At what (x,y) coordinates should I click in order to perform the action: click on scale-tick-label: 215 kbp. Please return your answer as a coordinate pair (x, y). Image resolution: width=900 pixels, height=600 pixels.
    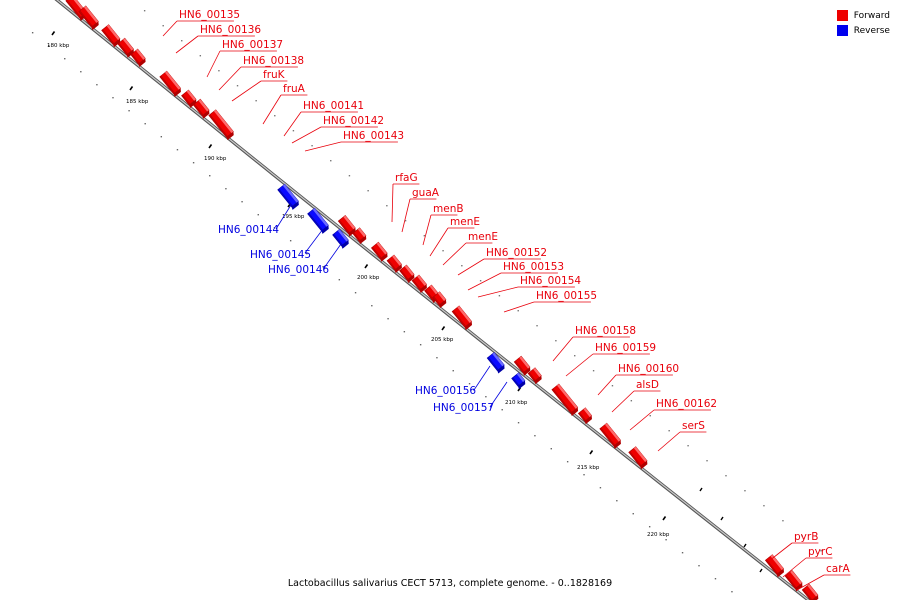
    Looking at the image, I should click on (588, 468).